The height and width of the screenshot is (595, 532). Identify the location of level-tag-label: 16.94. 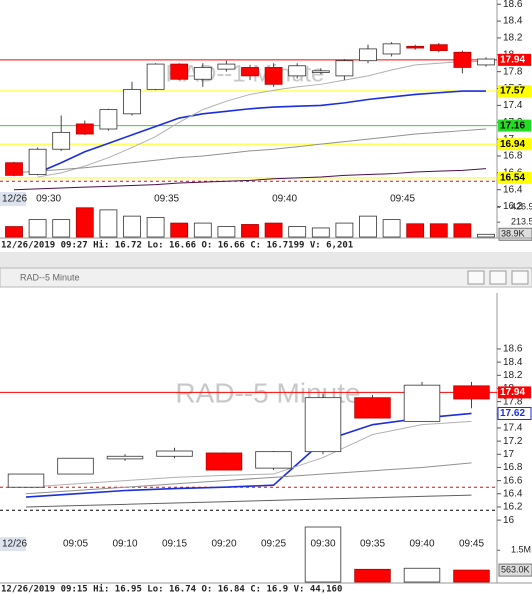
(512, 144).